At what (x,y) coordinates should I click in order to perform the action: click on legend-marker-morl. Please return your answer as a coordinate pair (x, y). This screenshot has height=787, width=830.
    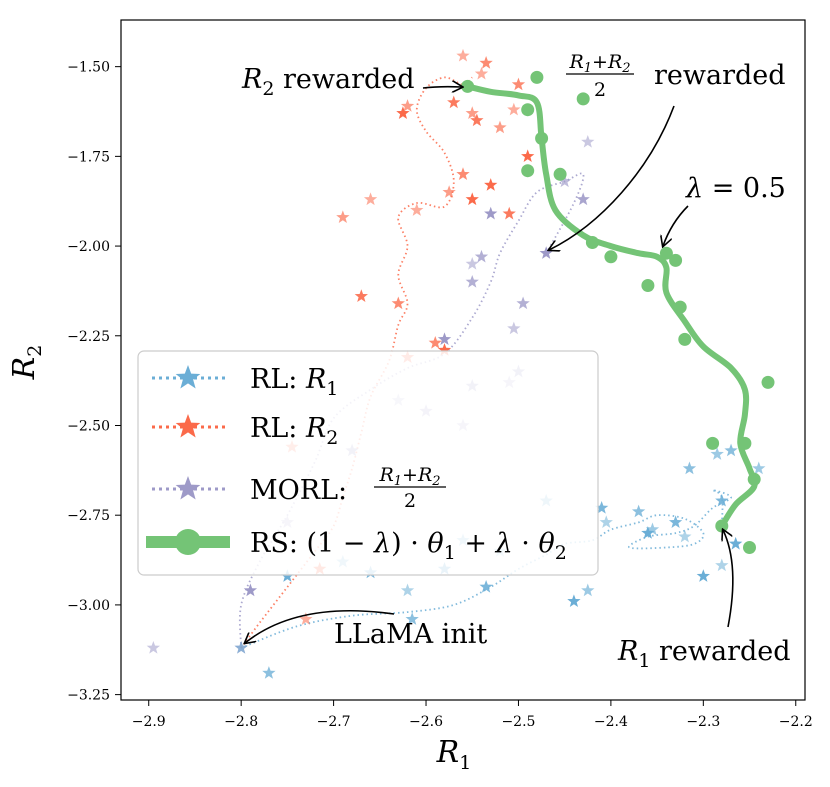
    Looking at the image, I should click on (188, 488).